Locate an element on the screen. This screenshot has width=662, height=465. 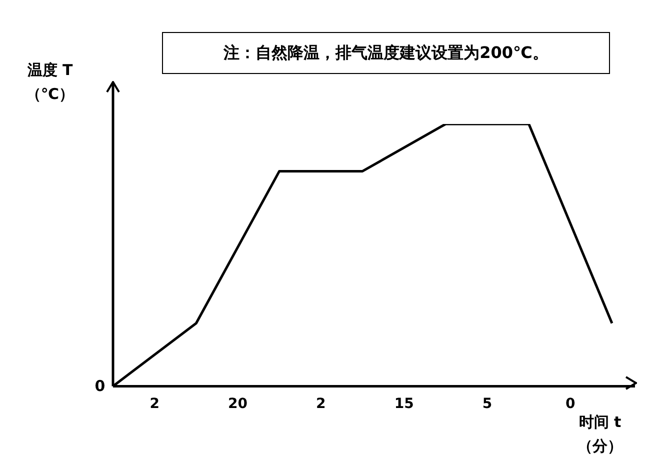
x-tick-label: 0 is located at coordinates (571, 404).